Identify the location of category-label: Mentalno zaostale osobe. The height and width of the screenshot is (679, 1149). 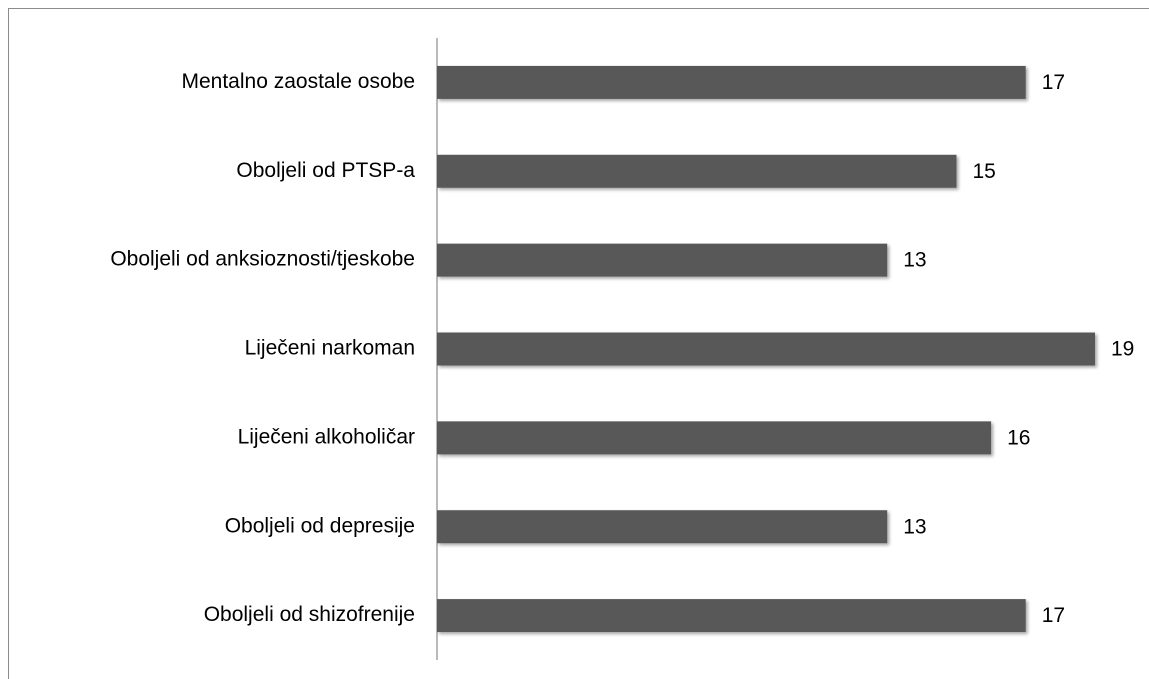
(299, 81).